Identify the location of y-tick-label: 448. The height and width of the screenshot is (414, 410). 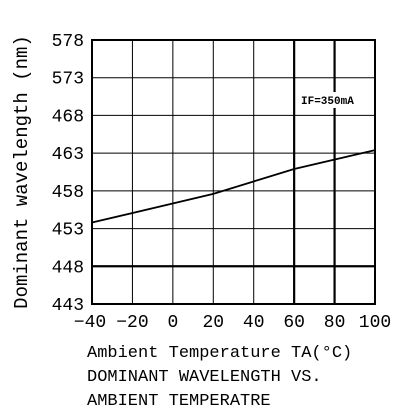
(68, 268).